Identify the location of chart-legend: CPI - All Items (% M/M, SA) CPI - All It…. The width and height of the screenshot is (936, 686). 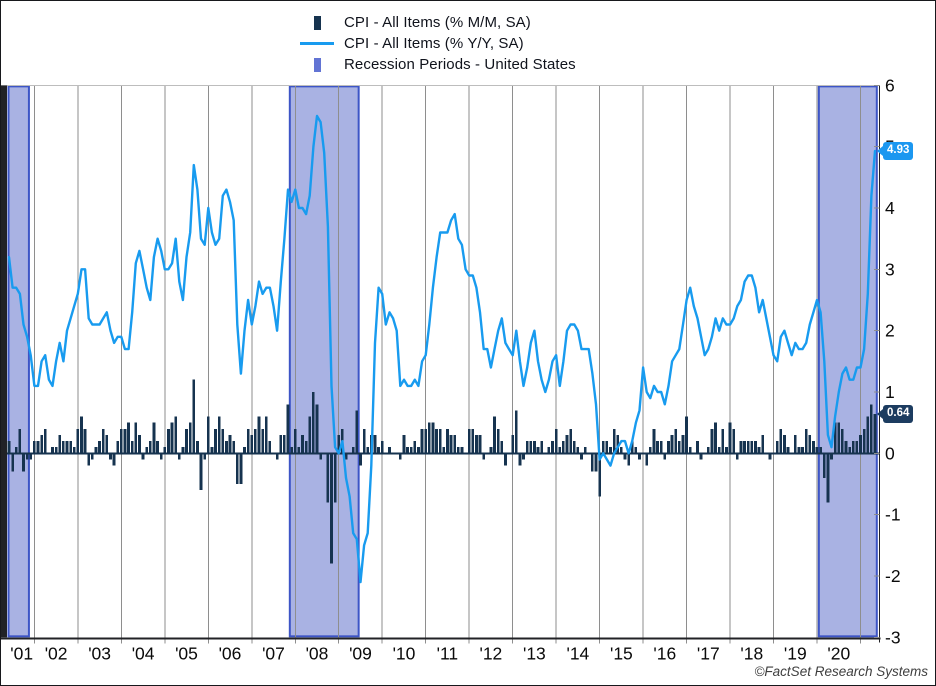
(436, 43).